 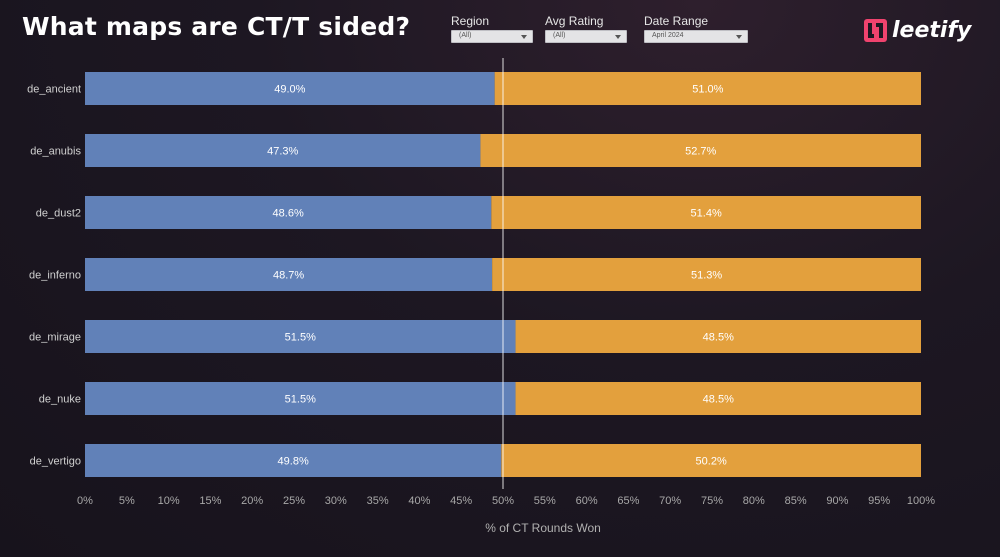 I want to click on ct-bar-de_nuke, so click(x=300, y=398).